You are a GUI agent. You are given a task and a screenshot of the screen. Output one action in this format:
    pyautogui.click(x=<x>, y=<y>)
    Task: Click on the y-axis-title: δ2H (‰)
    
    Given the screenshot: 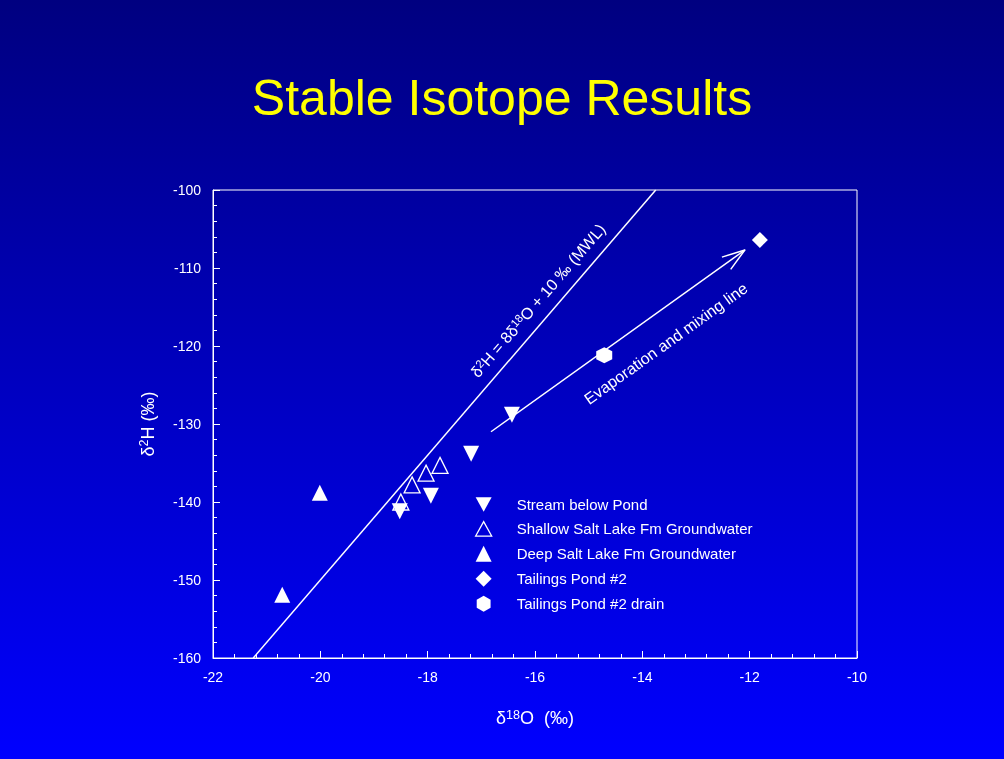 What is the action you would take?
    pyautogui.click(x=147, y=424)
    